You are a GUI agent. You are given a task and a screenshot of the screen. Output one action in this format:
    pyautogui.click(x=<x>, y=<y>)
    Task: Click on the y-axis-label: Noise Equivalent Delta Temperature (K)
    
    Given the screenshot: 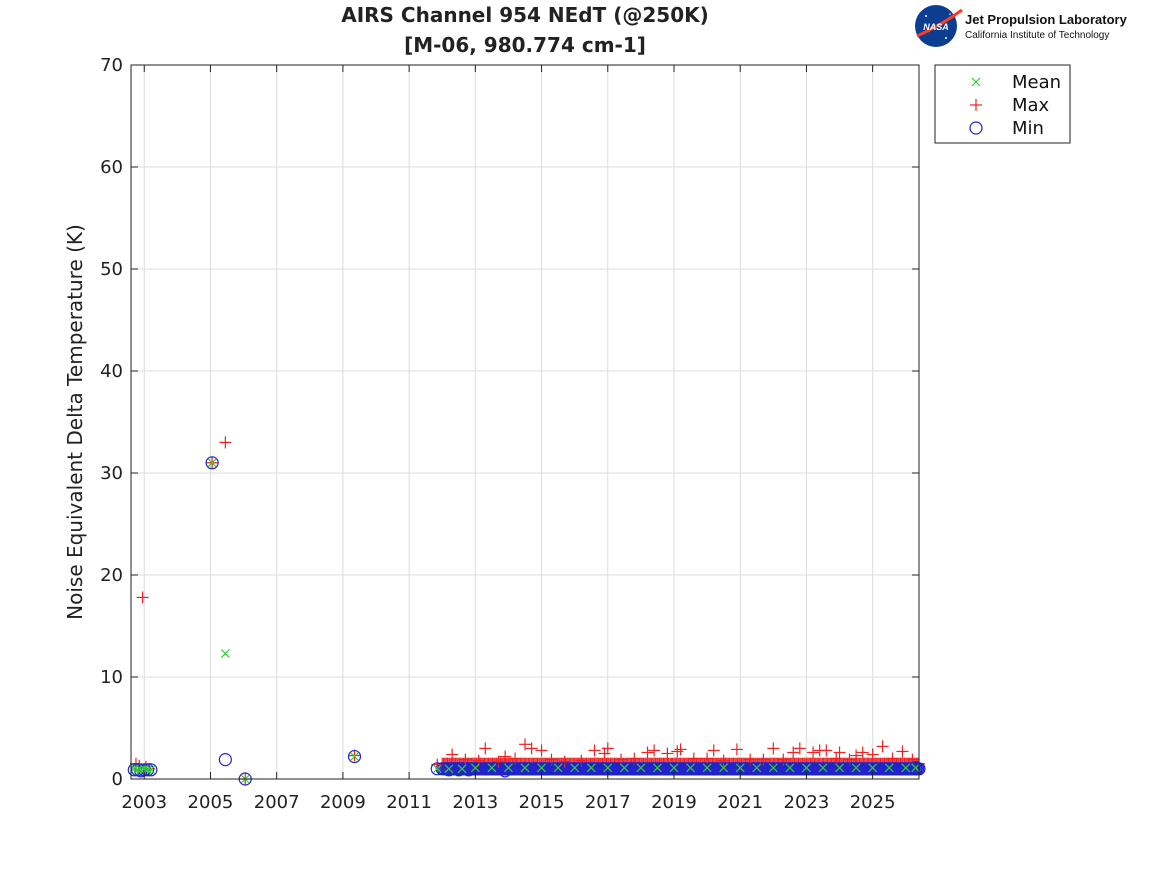 What is the action you would take?
    pyautogui.click(x=75, y=422)
    